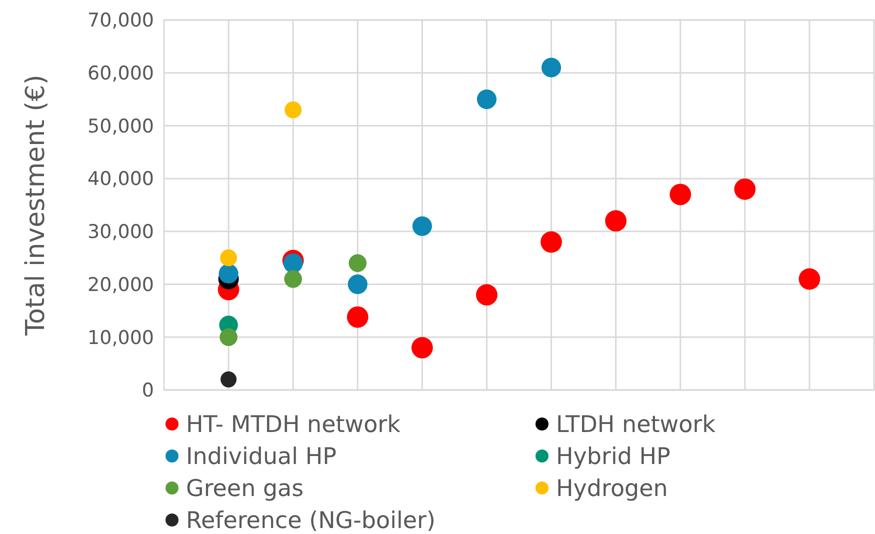  What do you see at coordinates (121, 337) in the screenshot?
I see `y-tick-label: 10,000` at bounding box center [121, 337].